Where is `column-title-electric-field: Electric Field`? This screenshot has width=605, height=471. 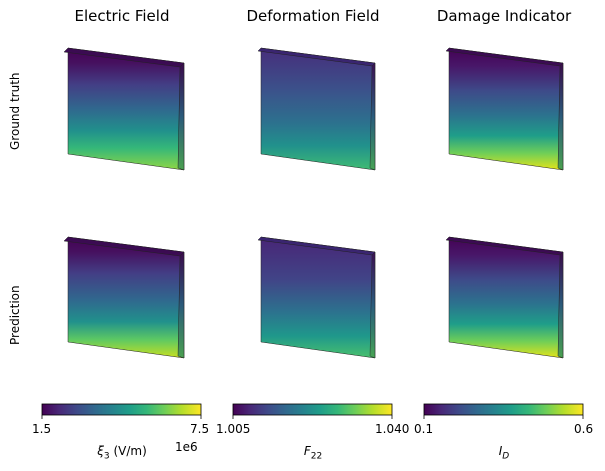 column-title-electric-field: Electric Field is located at coordinates (122, 16).